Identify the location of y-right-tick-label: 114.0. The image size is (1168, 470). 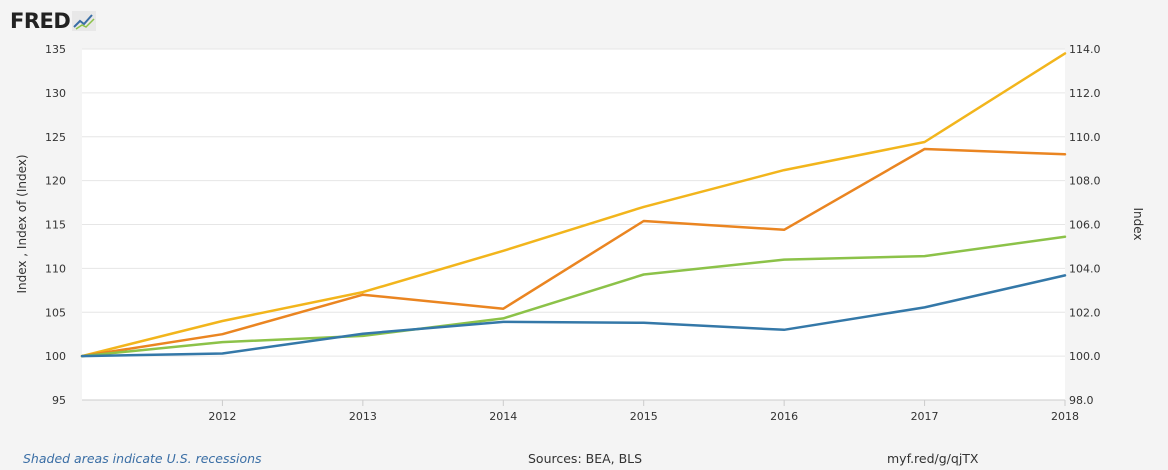
(1085, 49).